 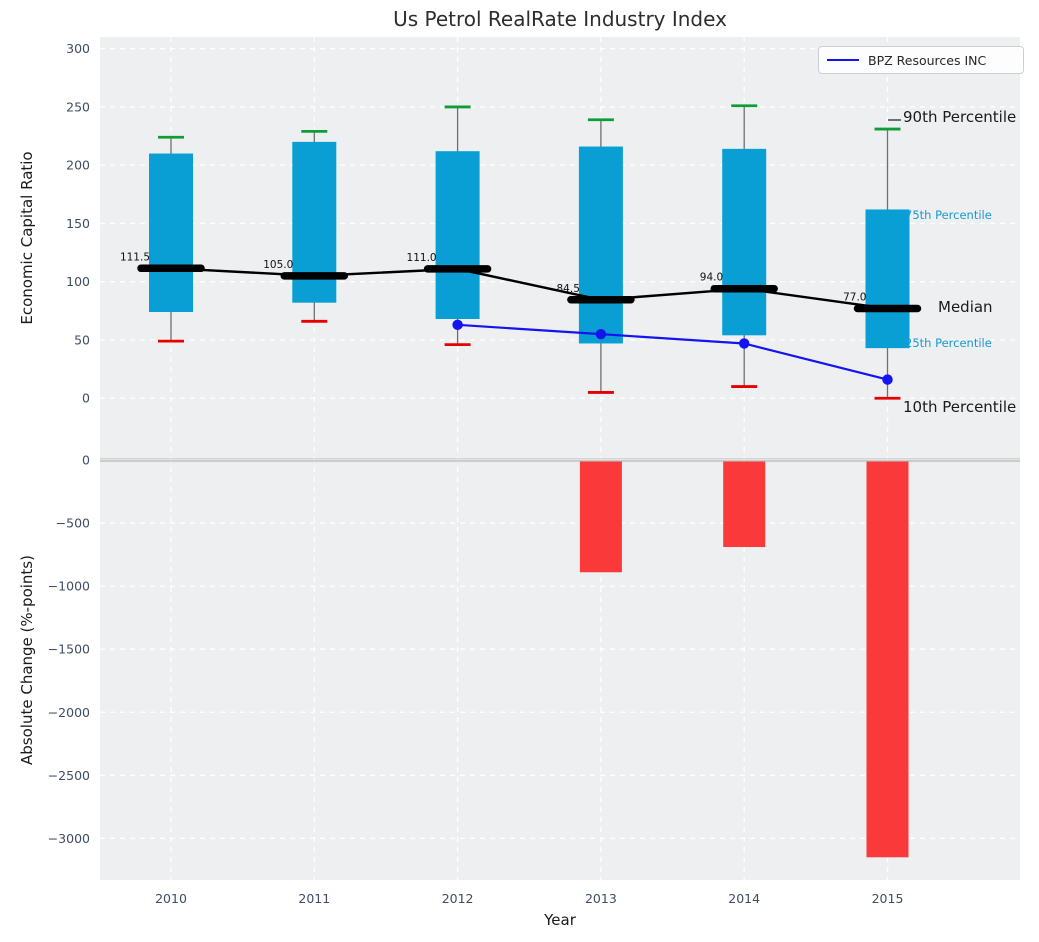 I want to click on top-ytick-0: 0, so click(x=86, y=398).